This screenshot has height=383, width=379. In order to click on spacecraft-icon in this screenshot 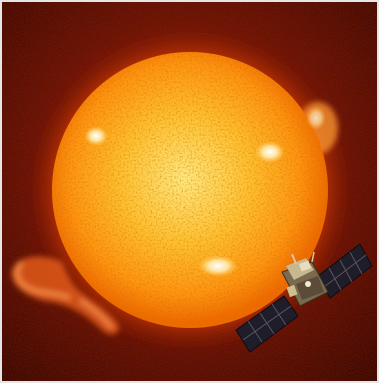, I will do `click(304, 298)`.